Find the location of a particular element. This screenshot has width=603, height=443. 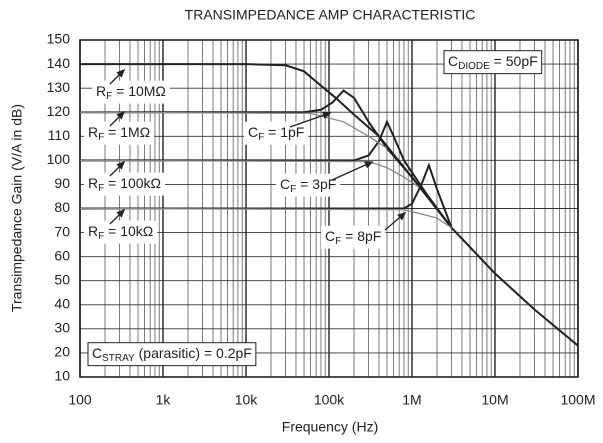

annotation-text: CF = 8pF is located at coordinates (353, 237).